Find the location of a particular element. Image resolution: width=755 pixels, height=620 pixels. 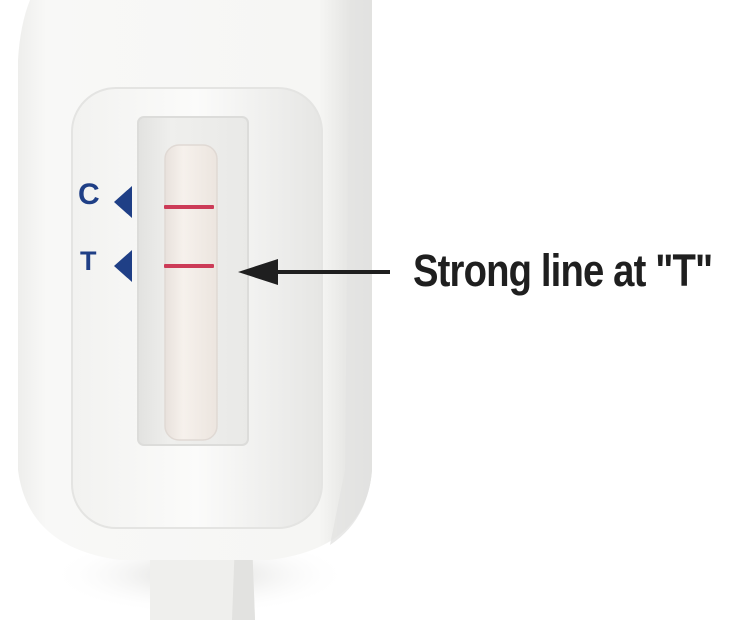

control-marker-icon is located at coordinates (123, 202).